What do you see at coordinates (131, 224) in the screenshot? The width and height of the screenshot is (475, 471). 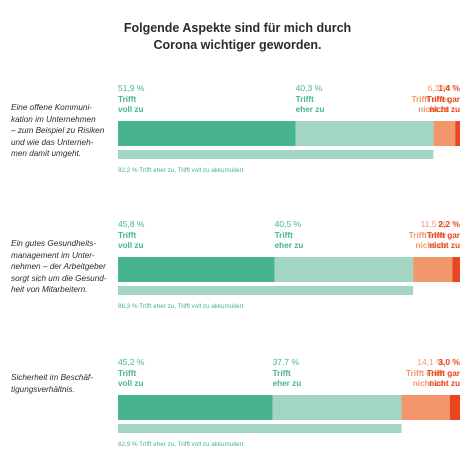 I see `pct-label-voll: 45,8 %` at bounding box center [131, 224].